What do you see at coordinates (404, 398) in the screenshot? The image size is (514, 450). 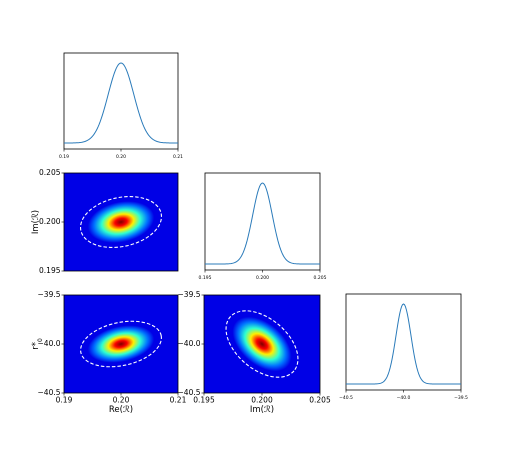 I see `x-tick-label: −40.0` at bounding box center [404, 398].